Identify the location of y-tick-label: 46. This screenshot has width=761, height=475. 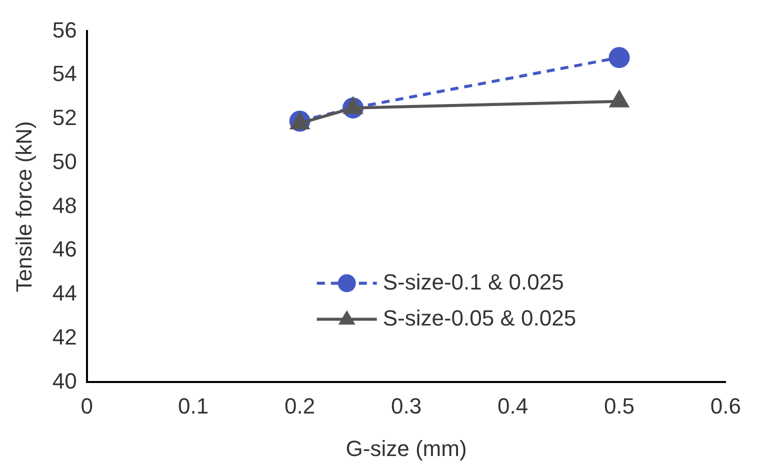
(64, 249).